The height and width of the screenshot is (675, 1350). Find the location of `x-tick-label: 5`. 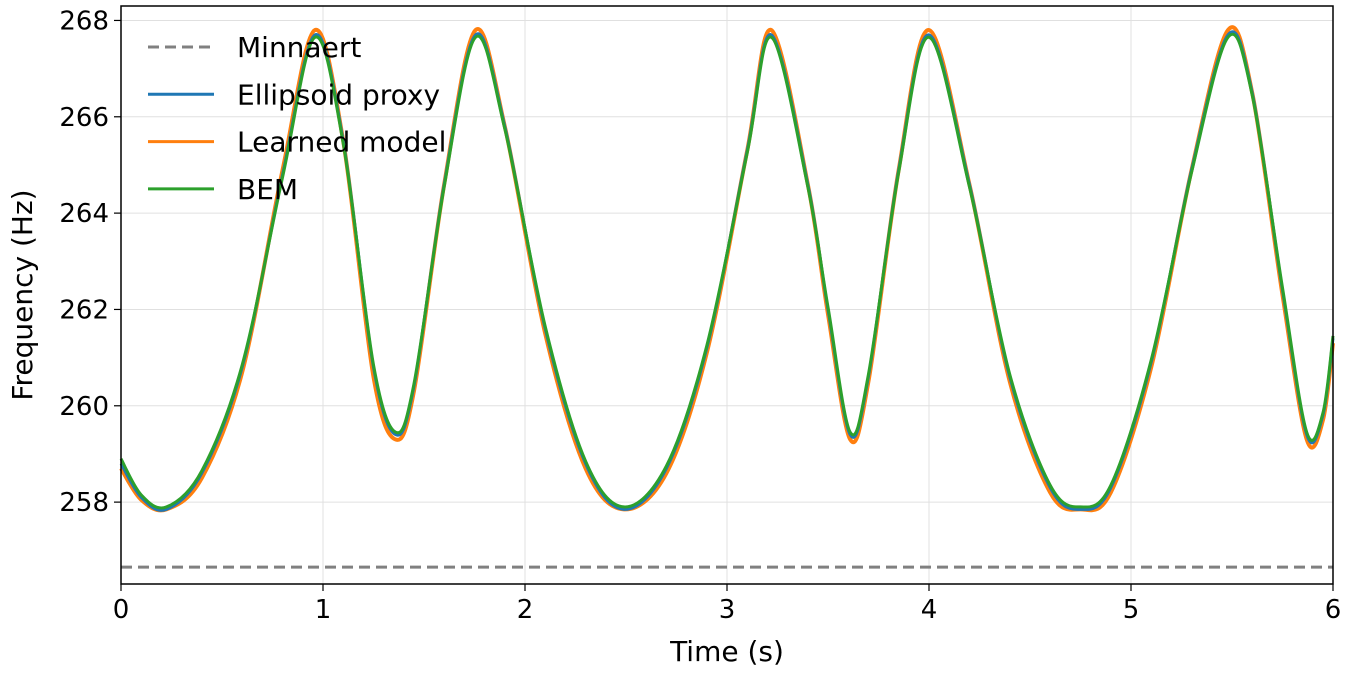

x-tick-label: 5 is located at coordinates (1131, 610).